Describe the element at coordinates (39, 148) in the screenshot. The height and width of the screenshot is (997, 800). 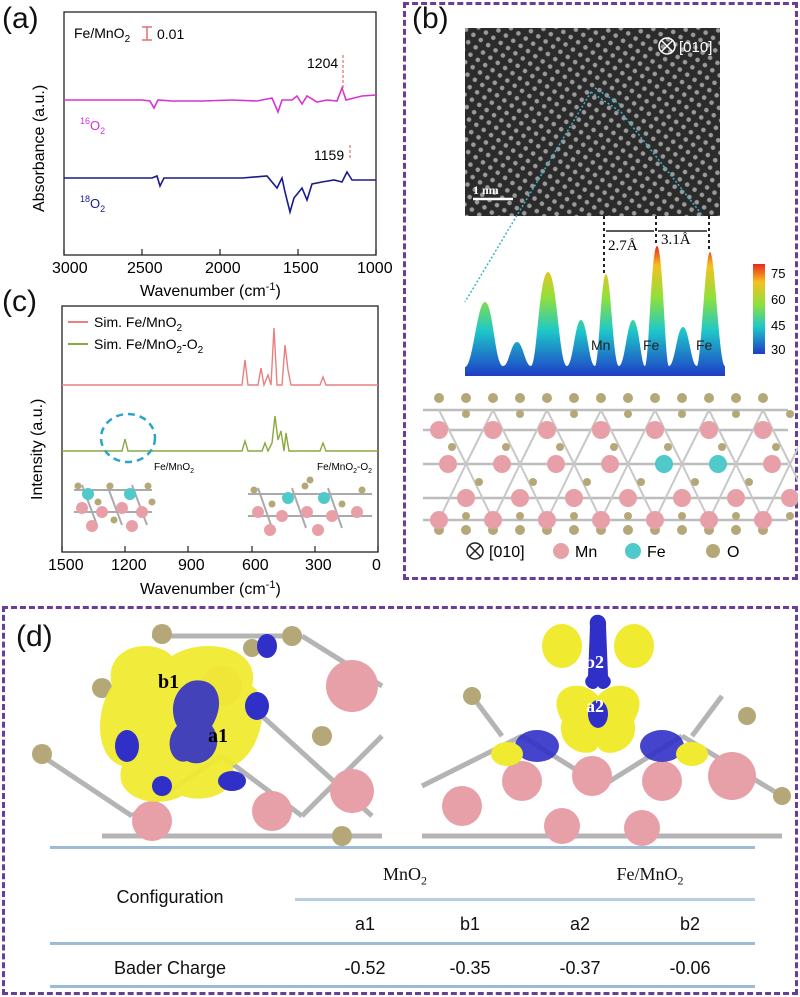
I see `panel-a-ylabel: Absorbance (a.u.)` at that location.